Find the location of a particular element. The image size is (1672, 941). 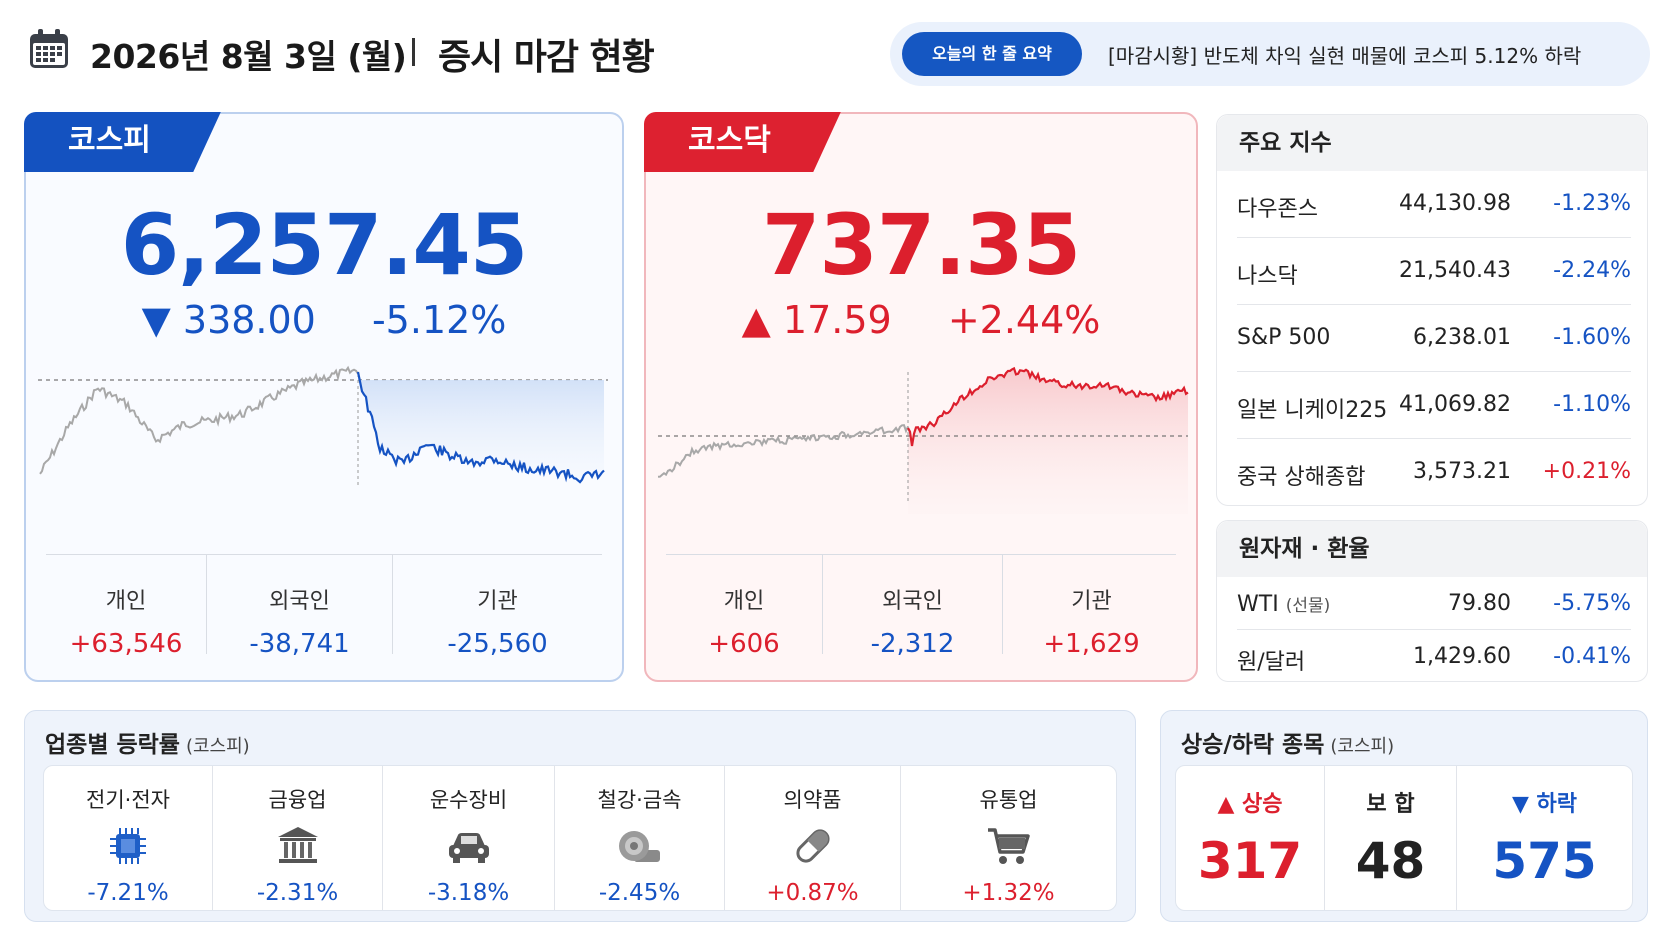

index-row: 일본 니케이225 41,069.82 -1.10% is located at coordinates (1434, 405).